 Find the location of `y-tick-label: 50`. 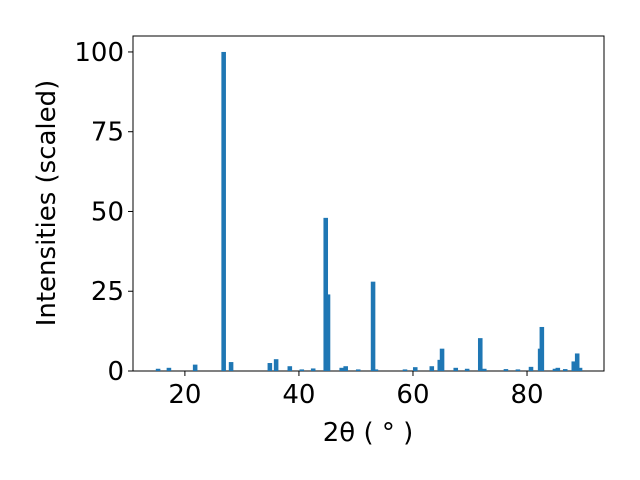

y-tick-label: 50 is located at coordinates (107, 212).